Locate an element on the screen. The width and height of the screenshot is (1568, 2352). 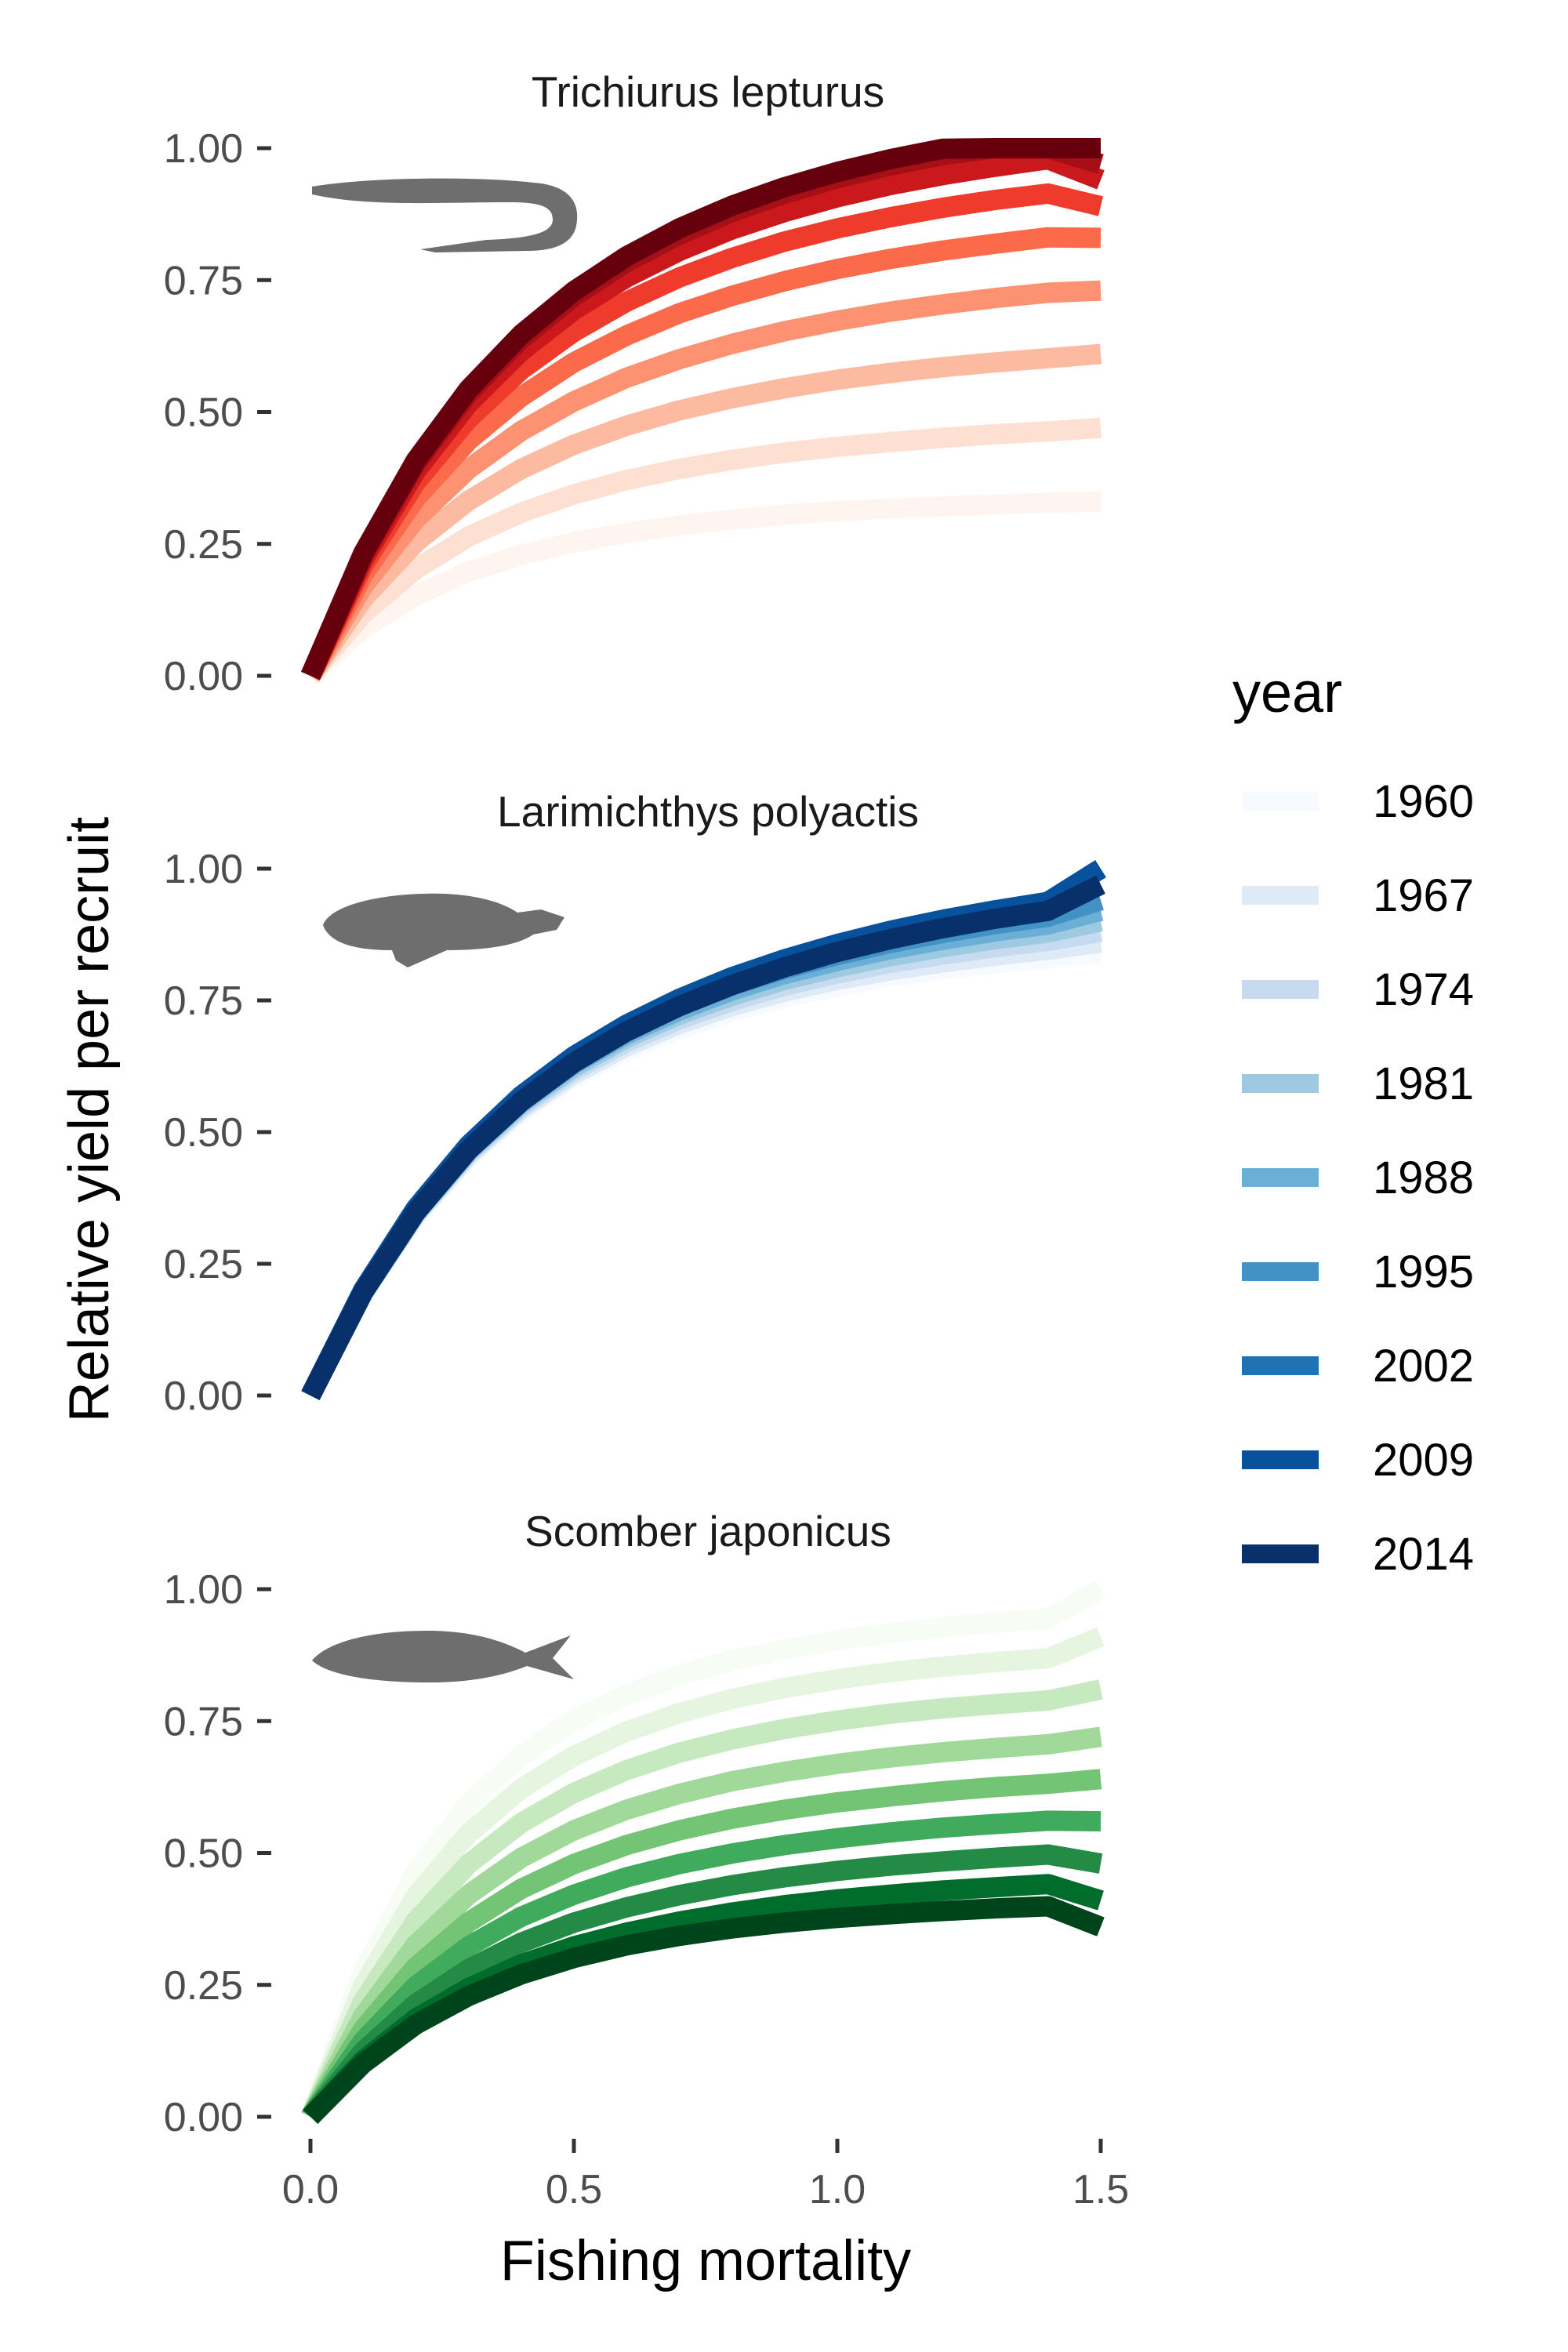
series-line-2002 is located at coordinates (702, 1984).